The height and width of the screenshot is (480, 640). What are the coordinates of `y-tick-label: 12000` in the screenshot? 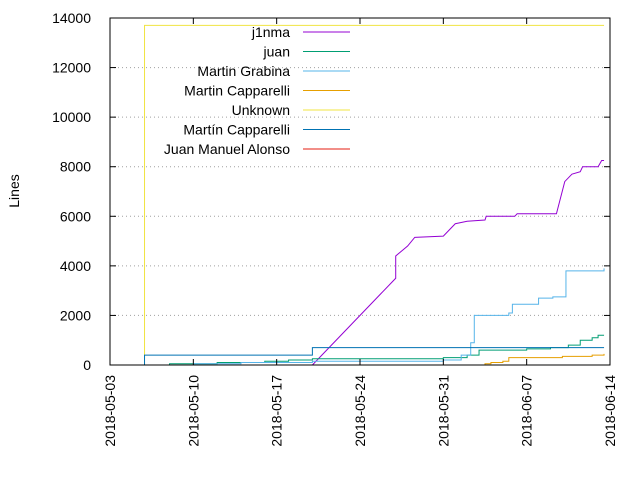 It's located at (71, 68).